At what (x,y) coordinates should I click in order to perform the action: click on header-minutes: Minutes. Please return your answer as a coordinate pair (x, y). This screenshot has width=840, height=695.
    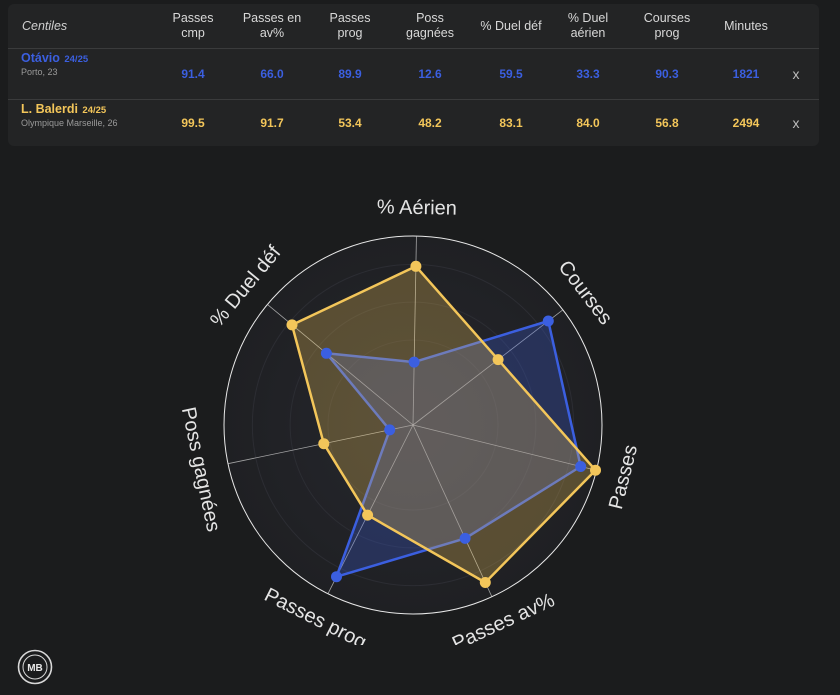
    Looking at the image, I should click on (746, 25).